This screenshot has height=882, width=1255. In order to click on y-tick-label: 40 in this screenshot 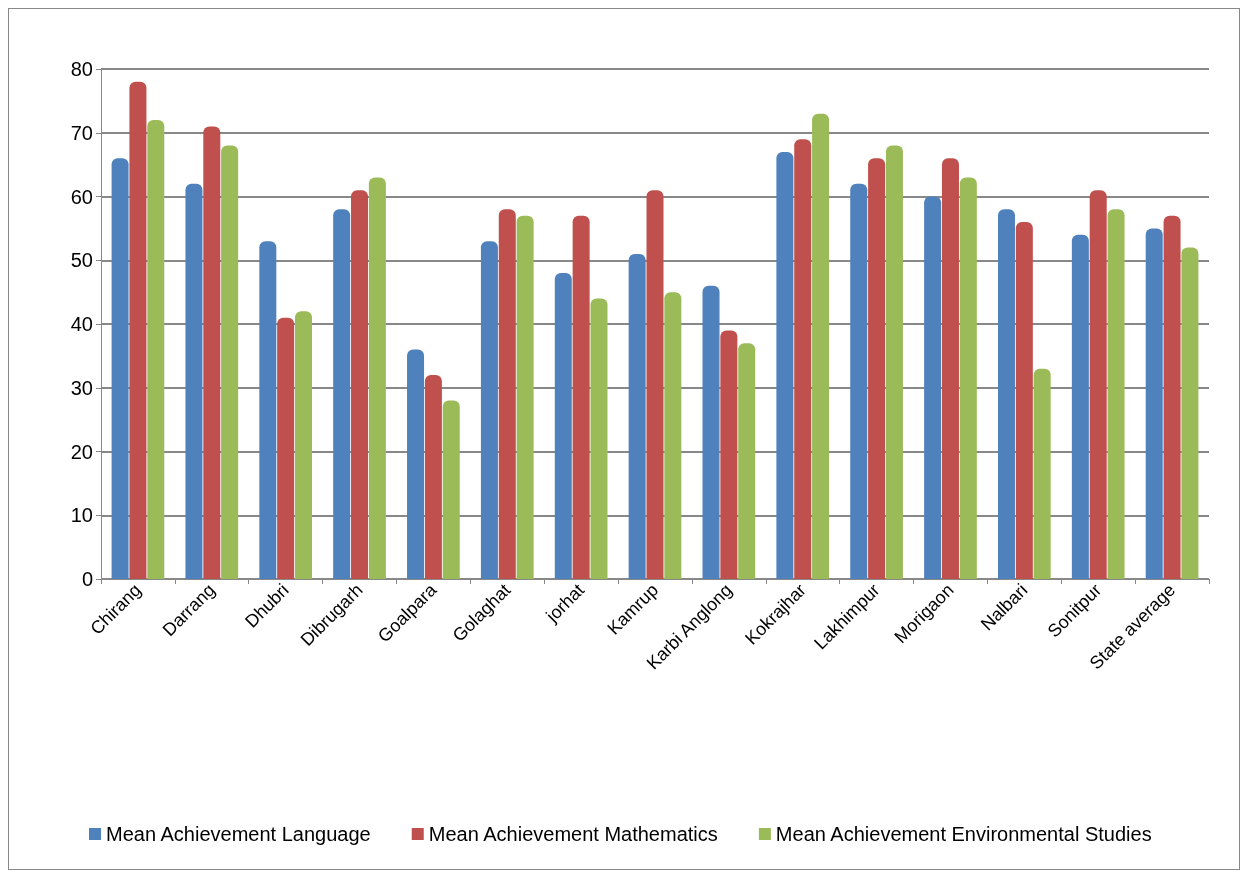, I will do `click(81, 324)`.